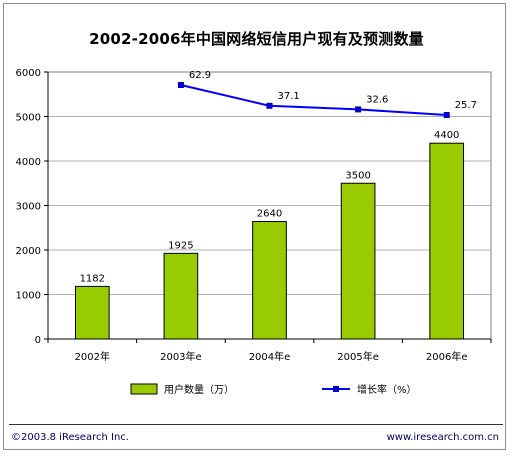 Image resolution: width=513 pixels, height=456 pixels. I want to click on bar-data-label: 1182, so click(92, 278).